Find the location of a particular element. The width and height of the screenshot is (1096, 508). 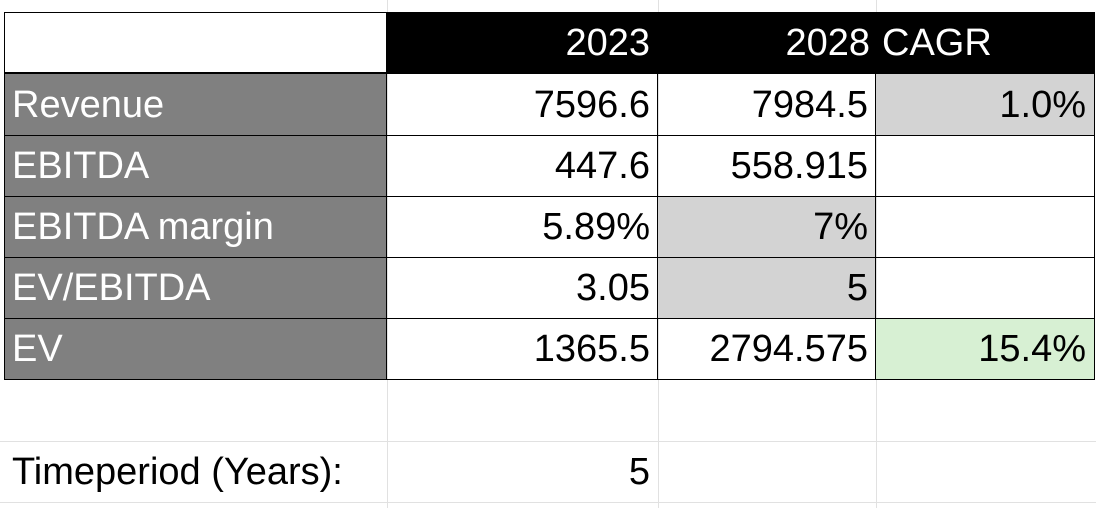

header-empty-cell is located at coordinates (195, 42).